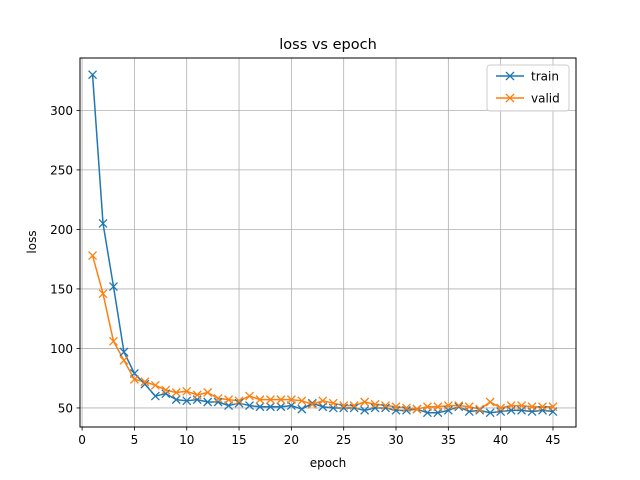 The width and height of the screenshot is (640, 480). I want to click on legend-entry-valid: valid, so click(528, 99).